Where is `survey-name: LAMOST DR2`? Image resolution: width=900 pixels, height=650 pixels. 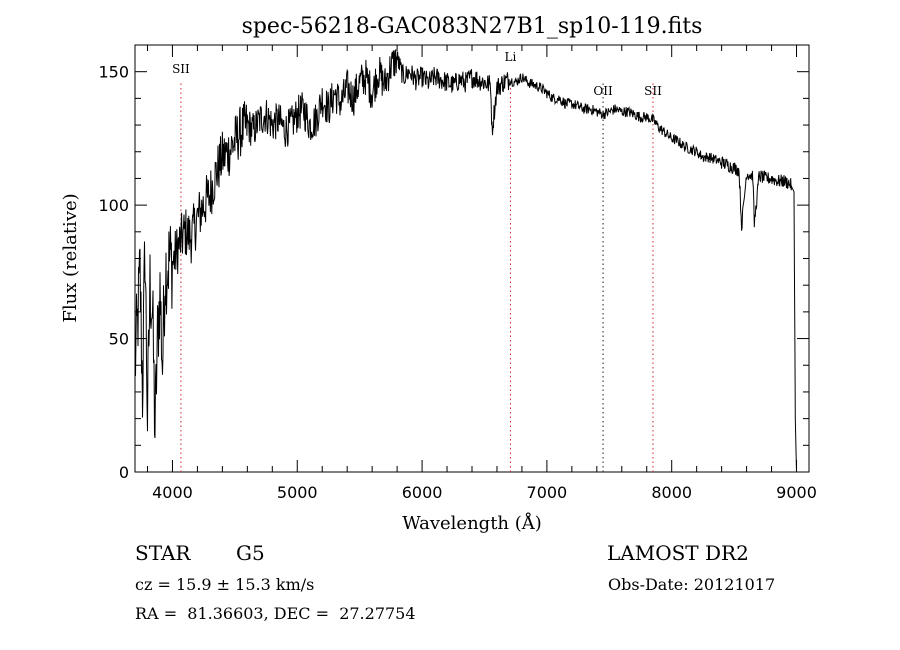 survey-name: LAMOST DR2 is located at coordinates (678, 553).